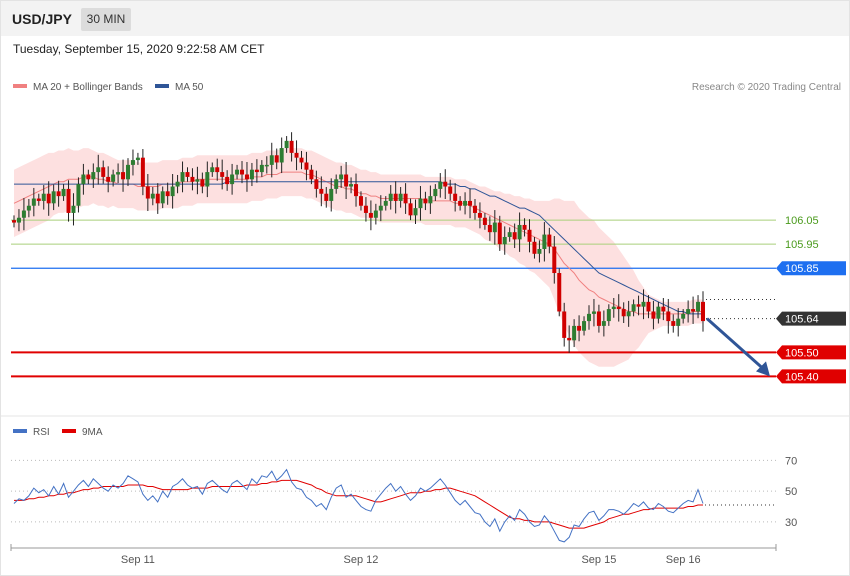  I want to click on level-tag-105.40, so click(811, 376).